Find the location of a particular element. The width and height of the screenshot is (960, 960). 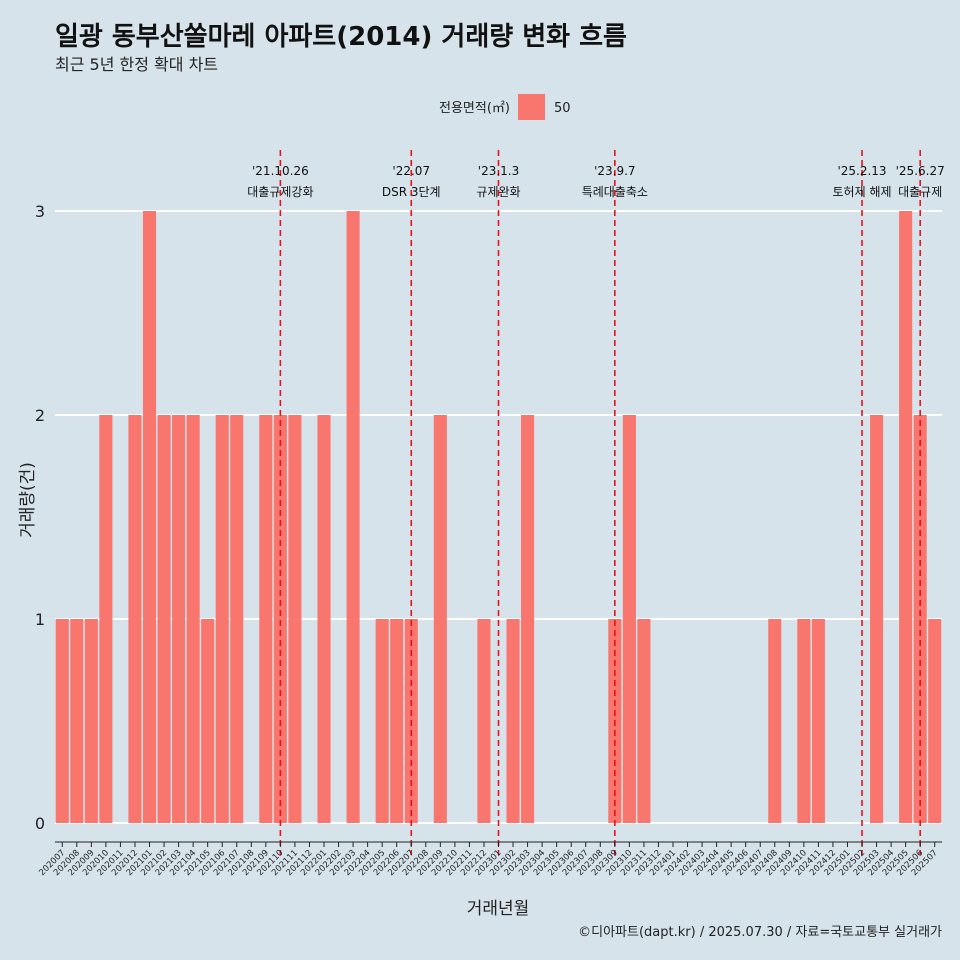

event-label: 대출규제강화 is located at coordinates (280, 192).